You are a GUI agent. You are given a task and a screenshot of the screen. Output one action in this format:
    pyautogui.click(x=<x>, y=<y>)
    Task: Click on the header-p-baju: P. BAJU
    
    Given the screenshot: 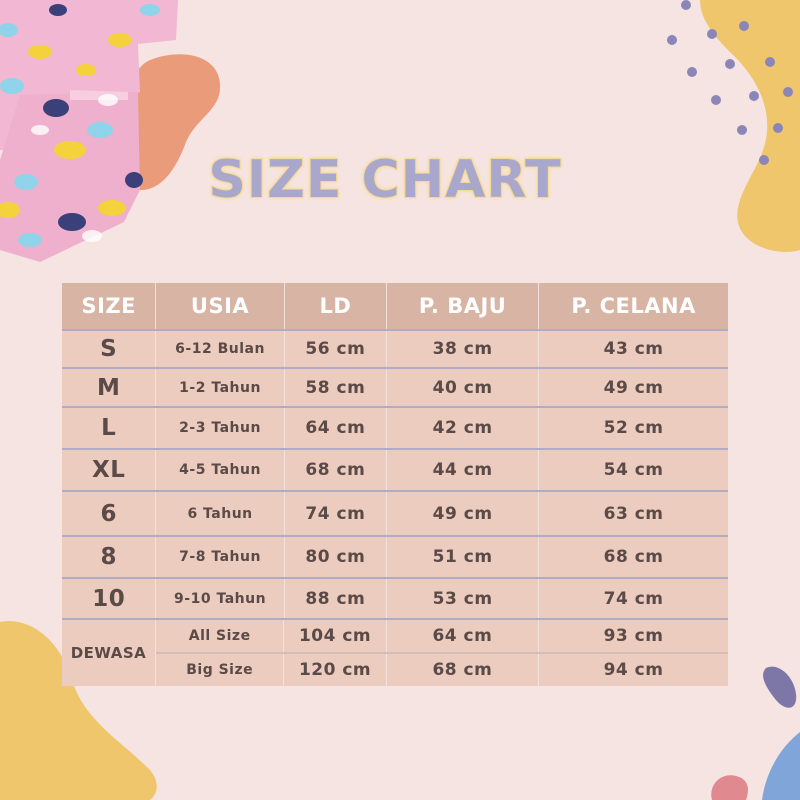 What is the action you would take?
    pyautogui.click(x=463, y=306)
    